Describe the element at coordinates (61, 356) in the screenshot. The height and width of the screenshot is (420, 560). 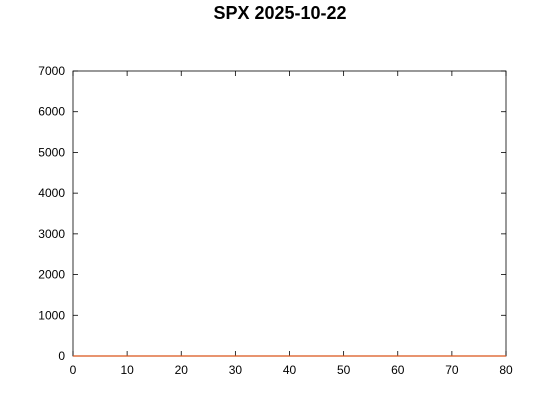
I see `y-tick-label: 0` at that location.